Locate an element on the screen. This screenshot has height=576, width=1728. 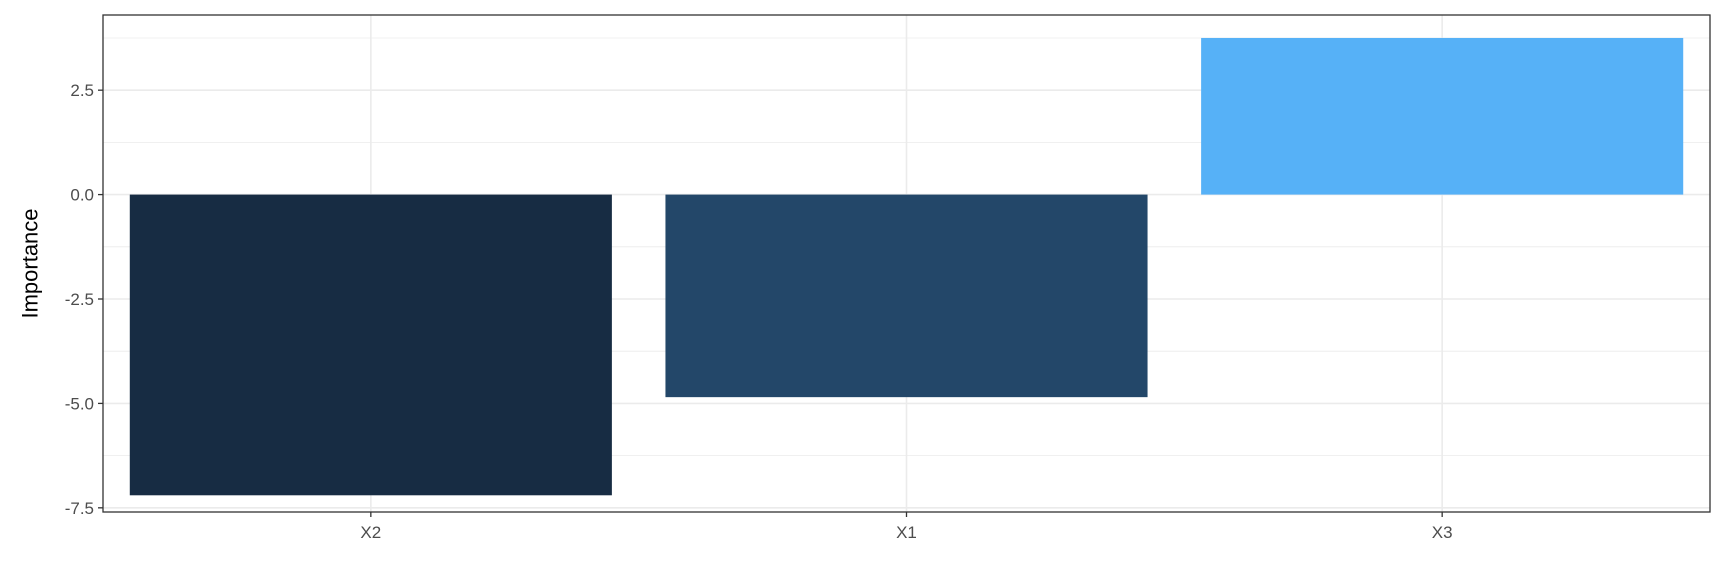
bar-x1 is located at coordinates (906, 296).